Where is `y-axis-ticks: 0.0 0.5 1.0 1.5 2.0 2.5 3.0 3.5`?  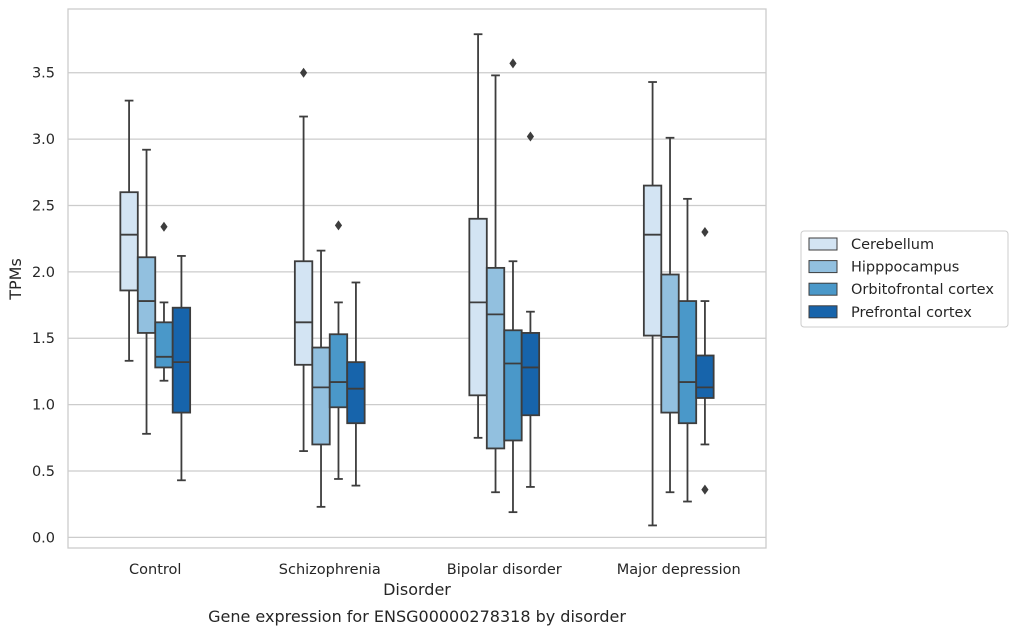 y-axis-ticks: 0.0 0.5 1.0 1.5 2.0 2.5 3.0 3.5 is located at coordinates (43, 306).